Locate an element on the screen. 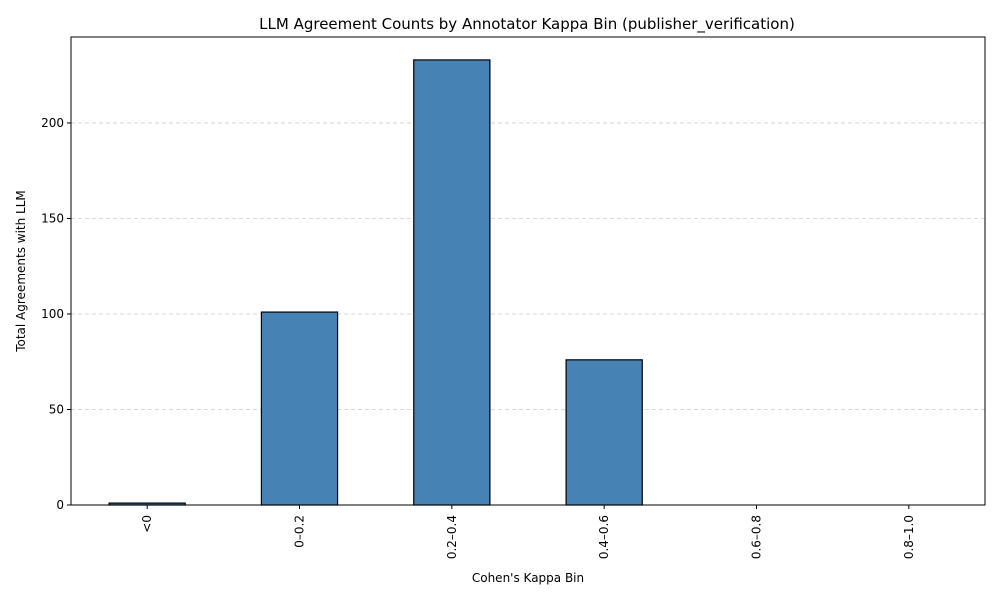 The height and width of the screenshot is (600, 1000). y-axis-label: Total Agreements with LLM is located at coordinates (21, 271).